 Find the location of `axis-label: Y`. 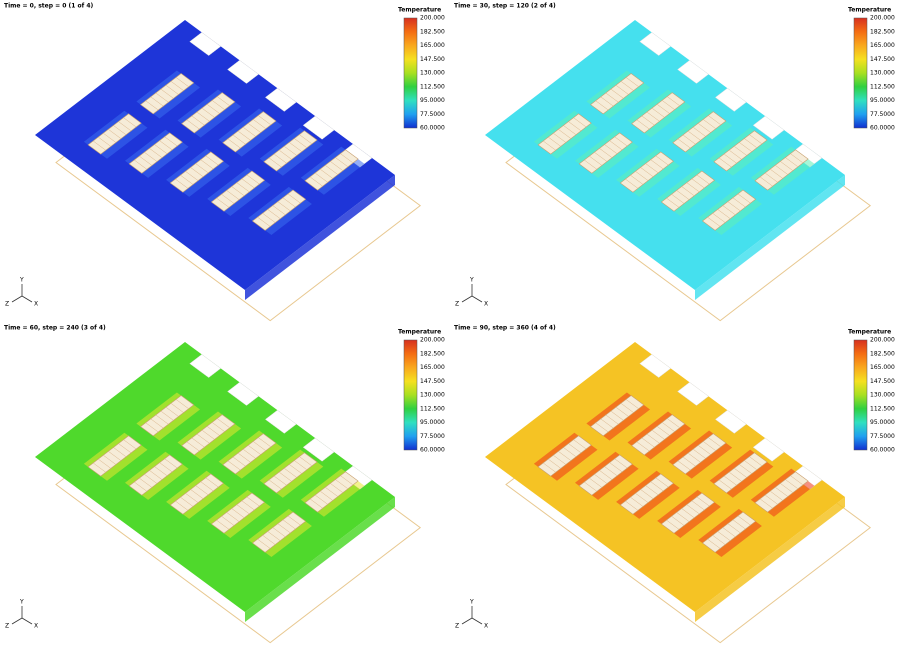

axis-label: Y is located at coordinates (21, 602).